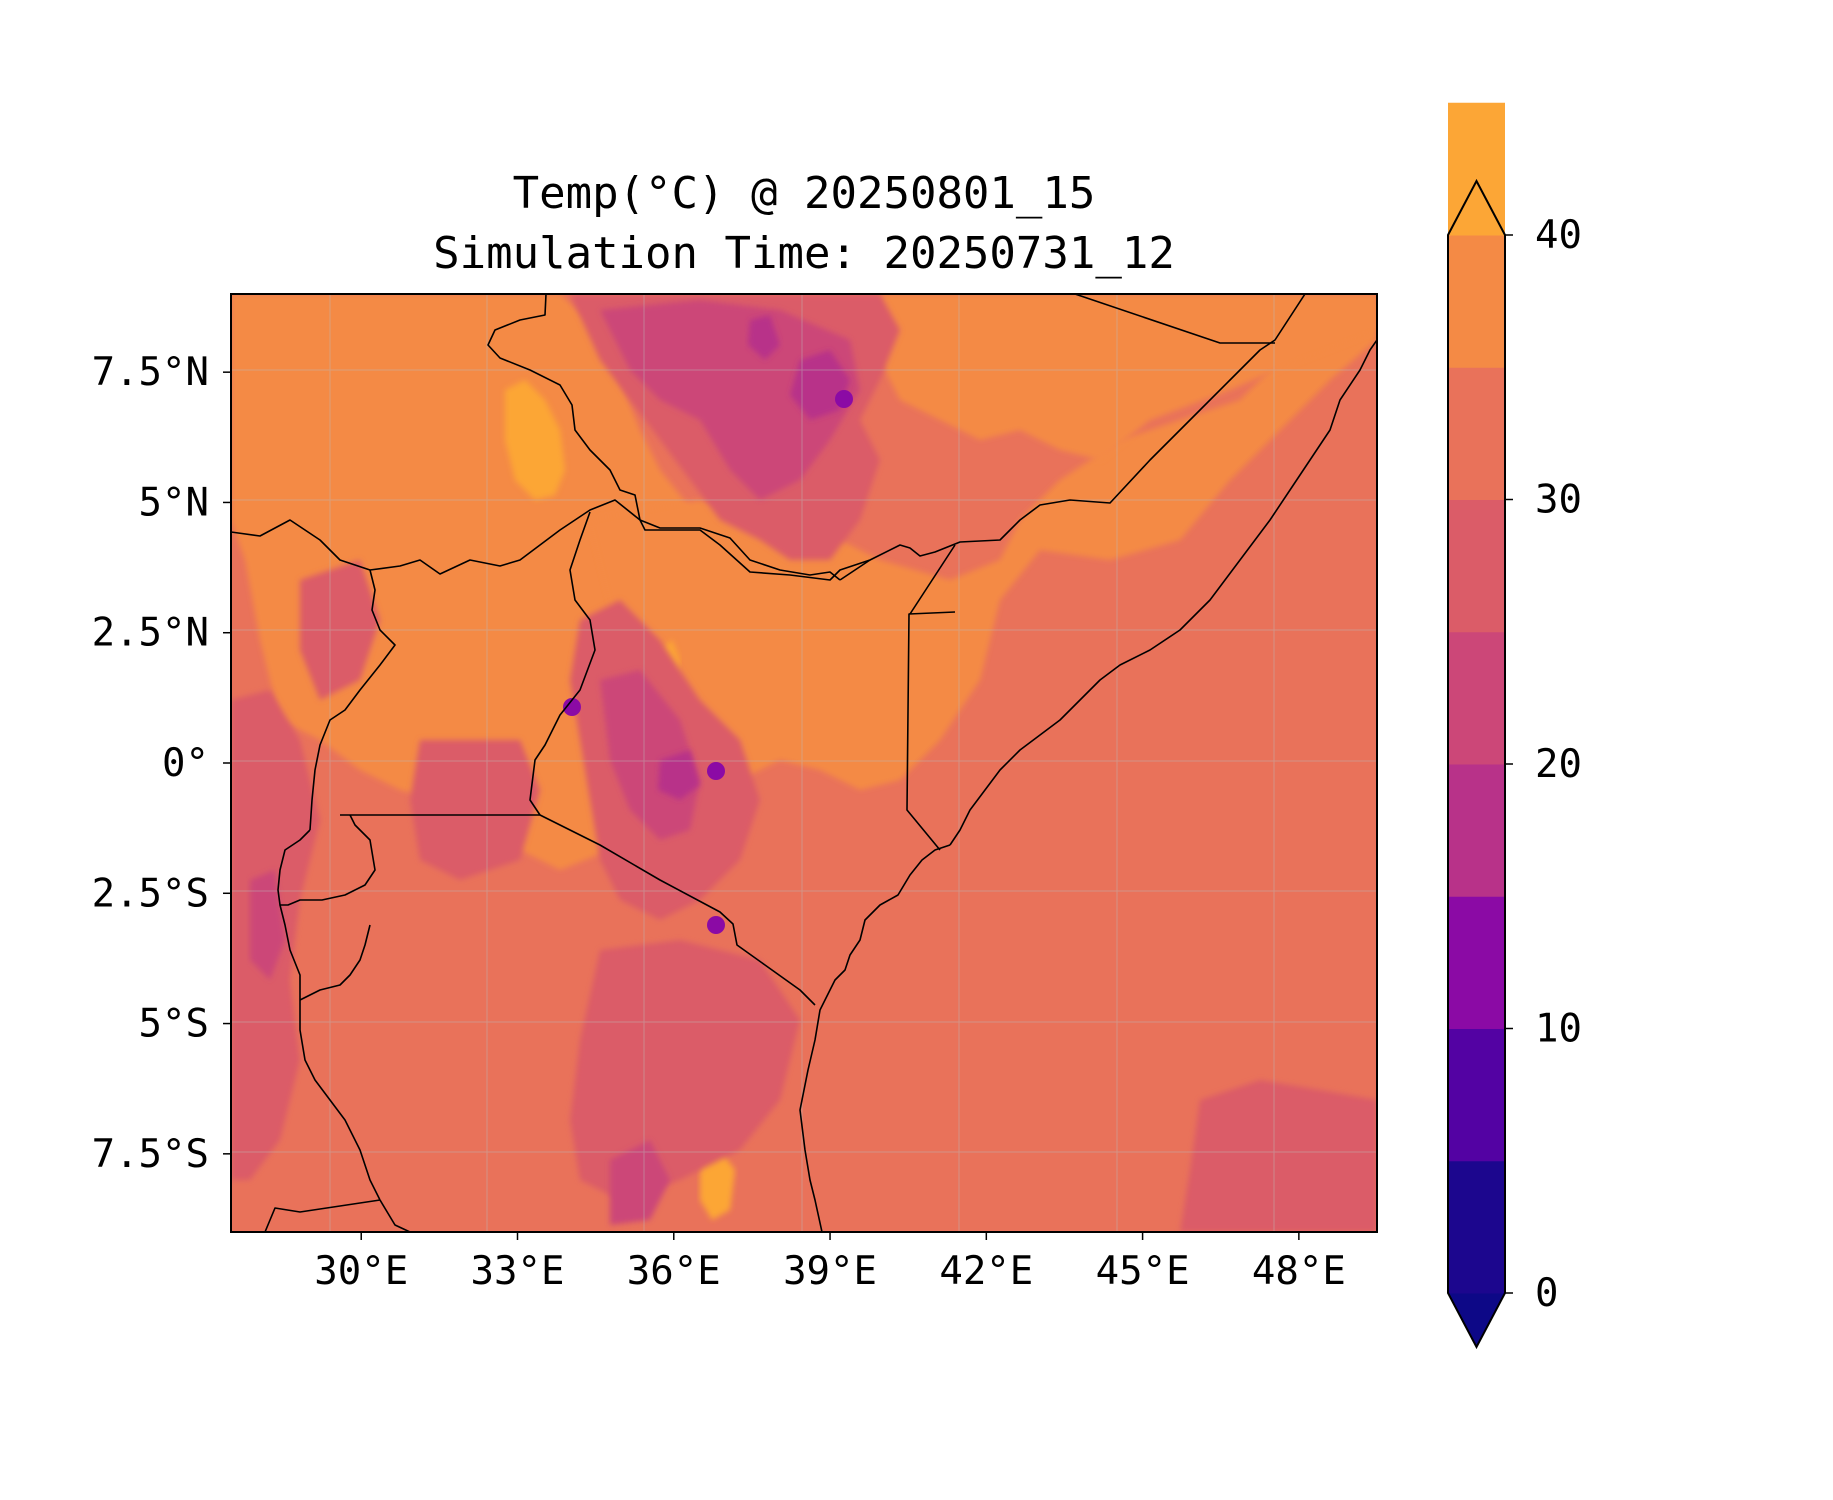  What do you see at coordinates (716, 925) in the screenshot?
I see `field-cold-kilimanjaro-peak` at bounding box center [716, 925].